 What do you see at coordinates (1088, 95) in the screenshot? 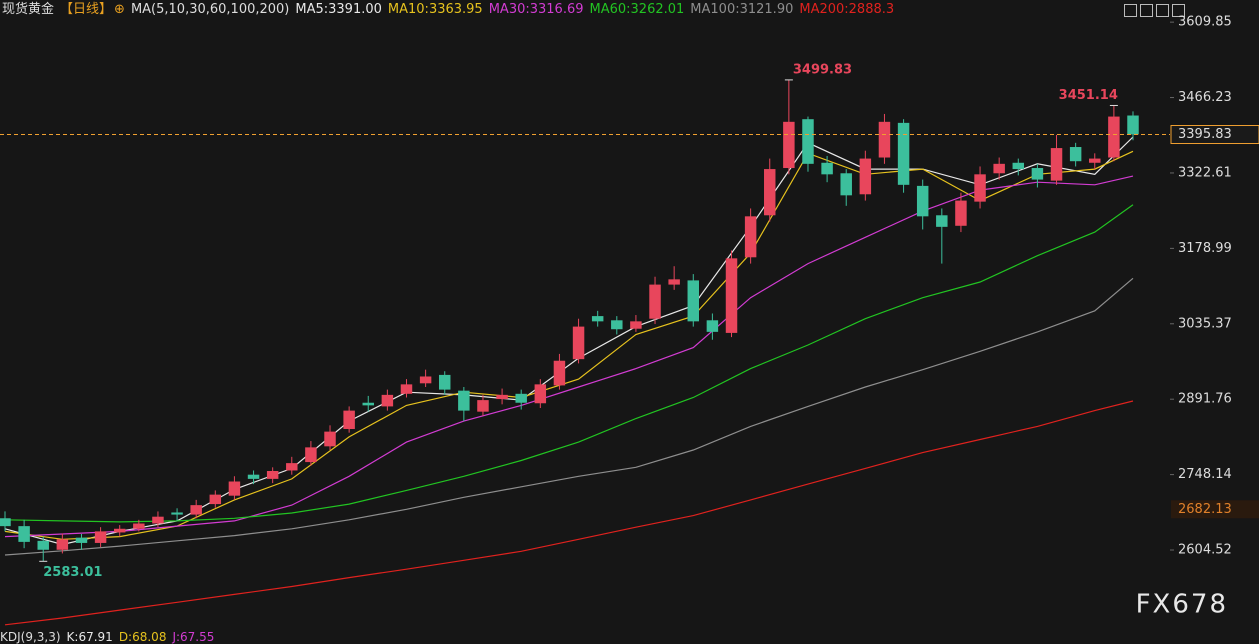
I see `annotation: 3451.14` at bounding box center [1088, 95].